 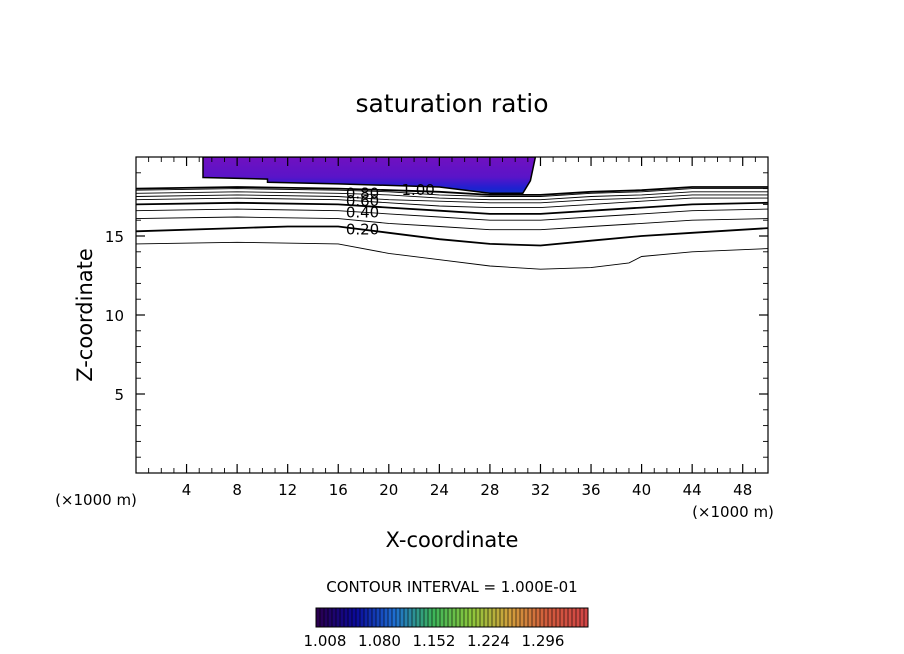 What do you see at coordinates (119, 395) in the screenshot?
I see `y-tick-label: 5` at bounding box center [119, 395].